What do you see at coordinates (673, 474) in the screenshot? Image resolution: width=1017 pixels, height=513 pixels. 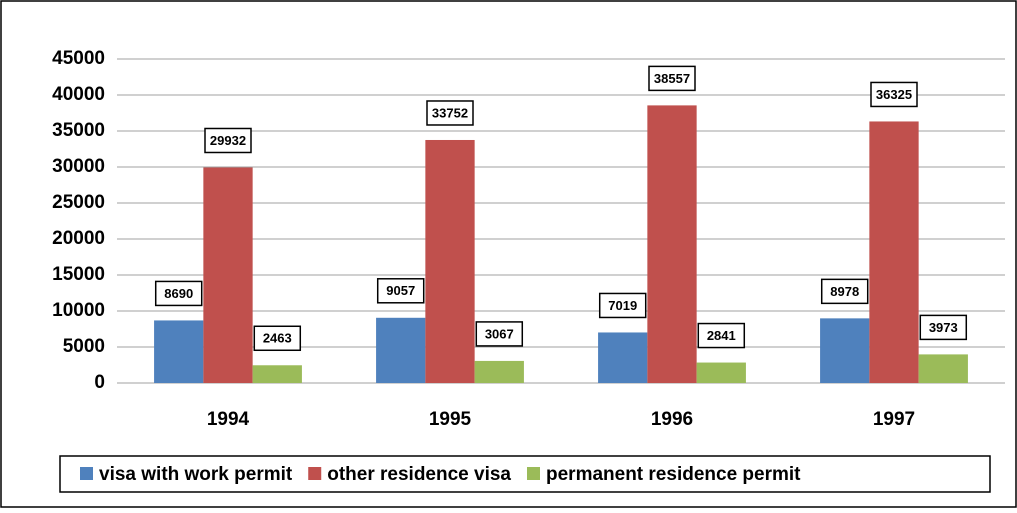 I see `legend-label: permanent residence permit` at bounding box center [673, 474].